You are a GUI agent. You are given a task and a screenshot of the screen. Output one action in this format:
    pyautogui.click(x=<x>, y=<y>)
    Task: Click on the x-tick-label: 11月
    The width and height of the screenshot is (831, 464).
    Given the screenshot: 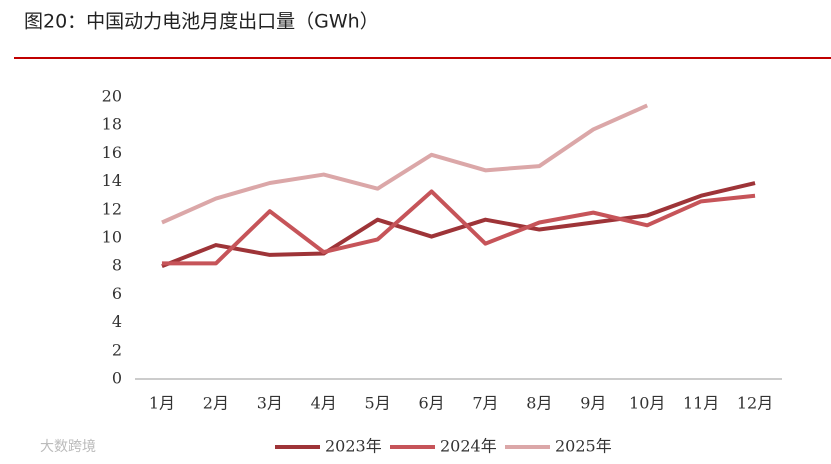 What is the action you would take?
    pyautogui.click(x=701, y=403)
    